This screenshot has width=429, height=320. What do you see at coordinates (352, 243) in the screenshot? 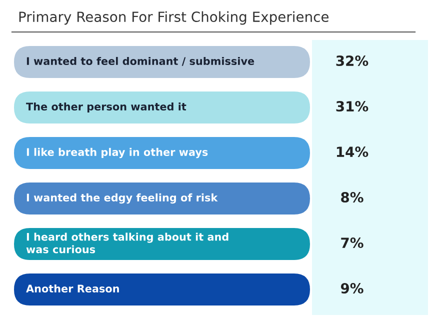
I see `data-label: 7%` at bounding box center [352, 243].